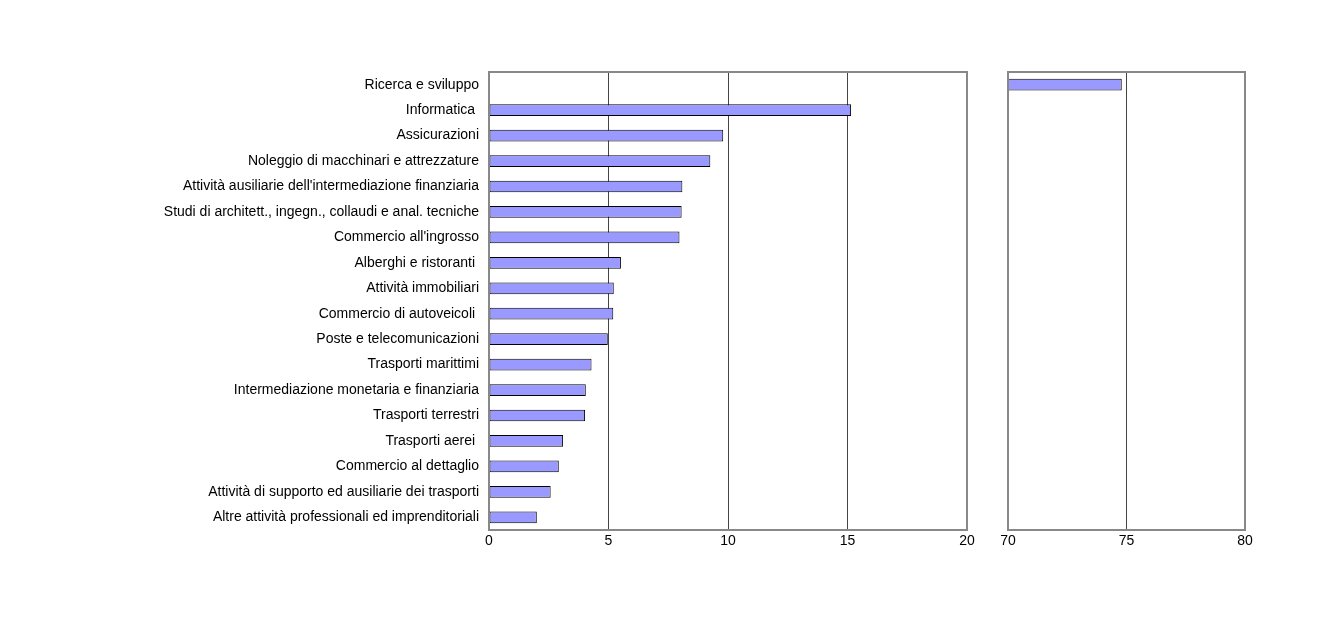  Describe the element at coordinates (363, 159) in the screenshot. I see `y-tick-label: Noleggio di macchinari e attrezzature` at that location.